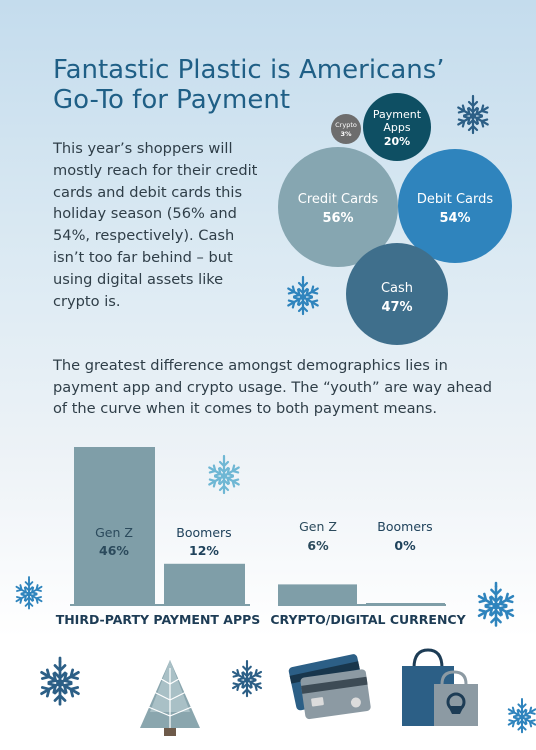 The width and height of the screenshot is (536, 750). Describe the element at coordinates (397, 288) in the screenshot. I see `bubble-cash-label: Cash` at that location.